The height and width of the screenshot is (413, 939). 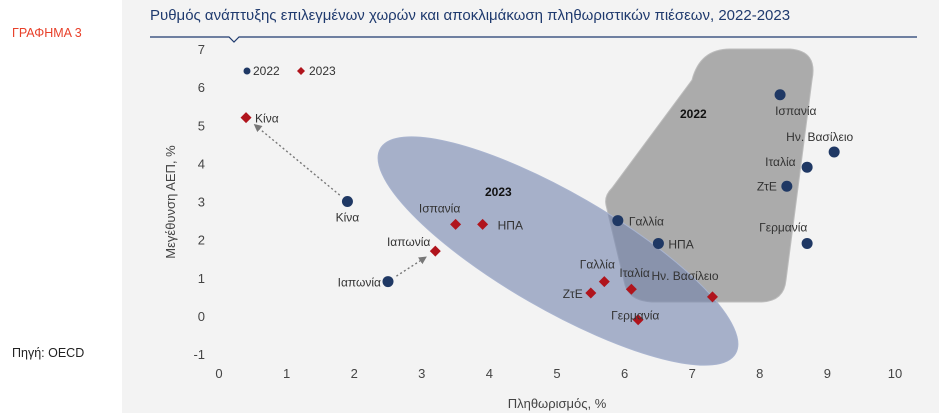 I want to click on point-label-2023: Γερμανία, so click(x=635, y=316).